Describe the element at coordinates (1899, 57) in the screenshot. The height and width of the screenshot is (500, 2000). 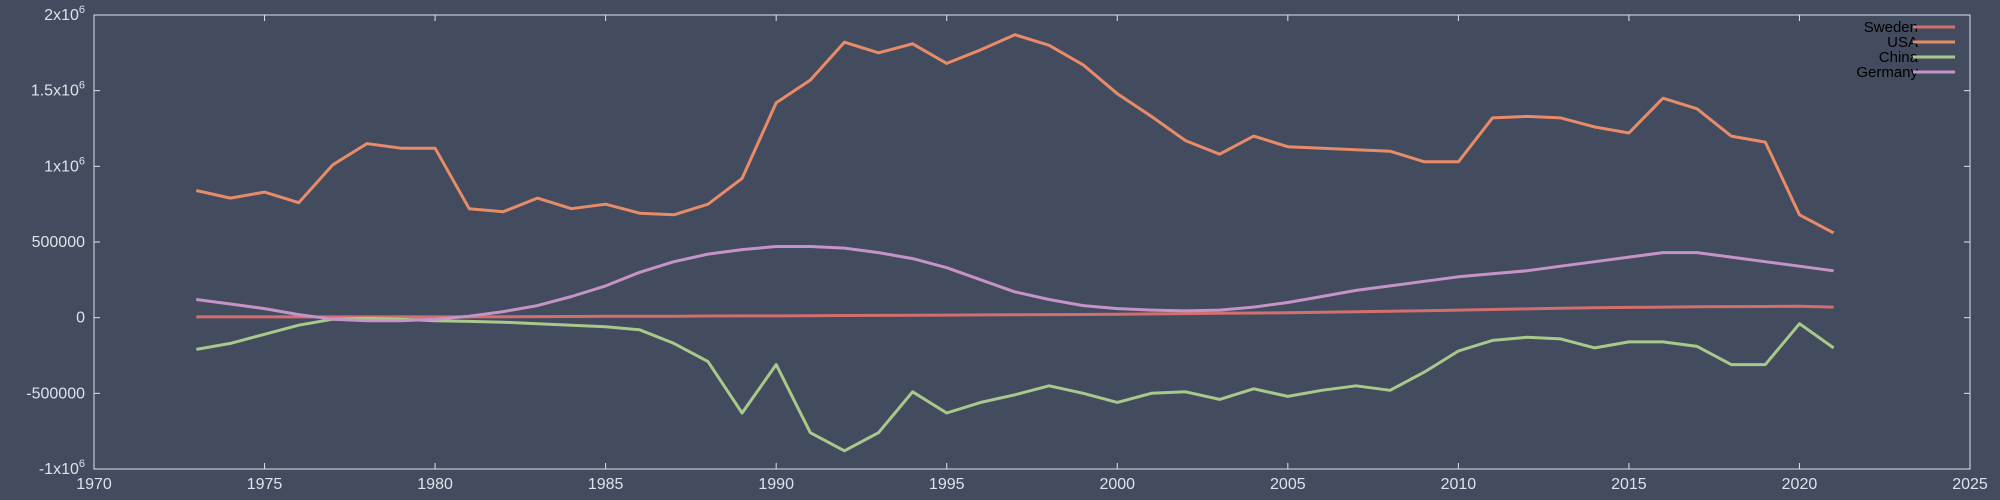
I see `legend-label-china: China` at that location.